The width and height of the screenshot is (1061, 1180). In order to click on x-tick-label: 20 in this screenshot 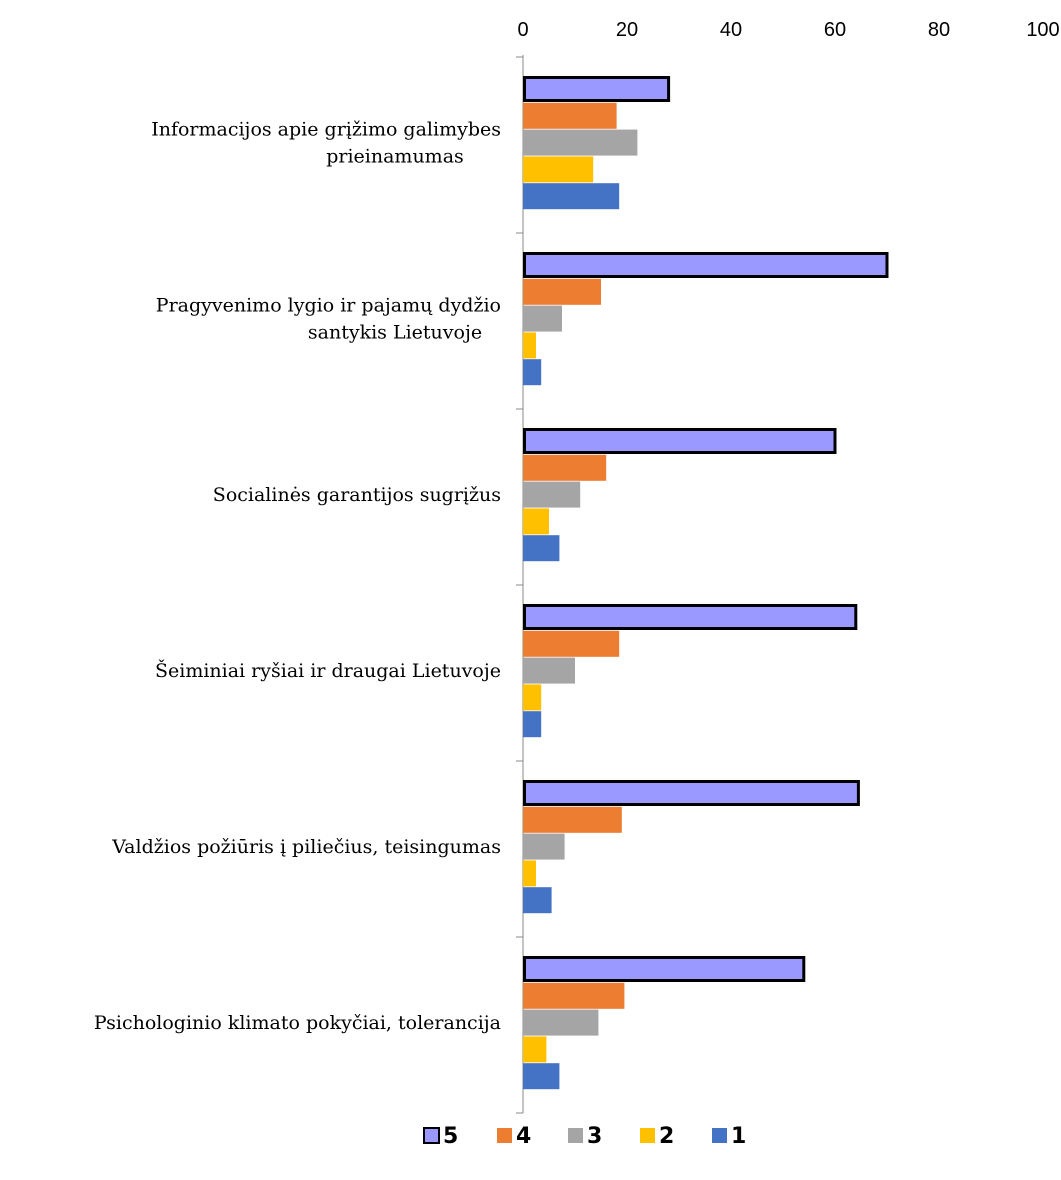, I will do `click(627, 30)`.